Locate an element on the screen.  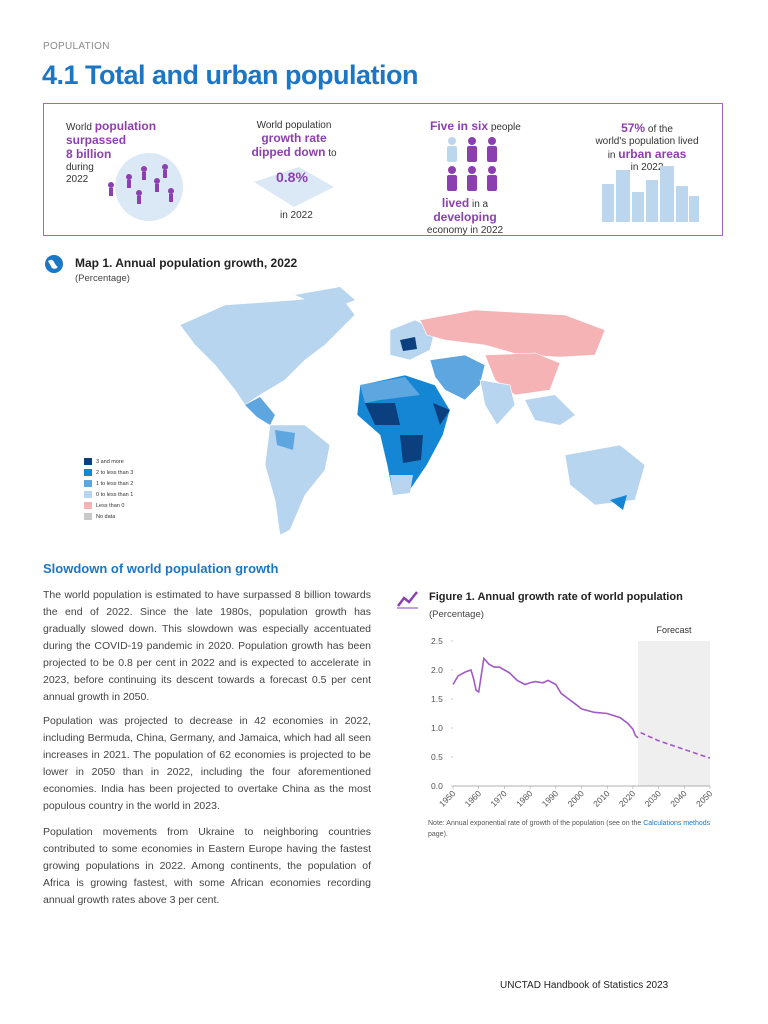
info-text: in a is located at coordinates (480, 204).